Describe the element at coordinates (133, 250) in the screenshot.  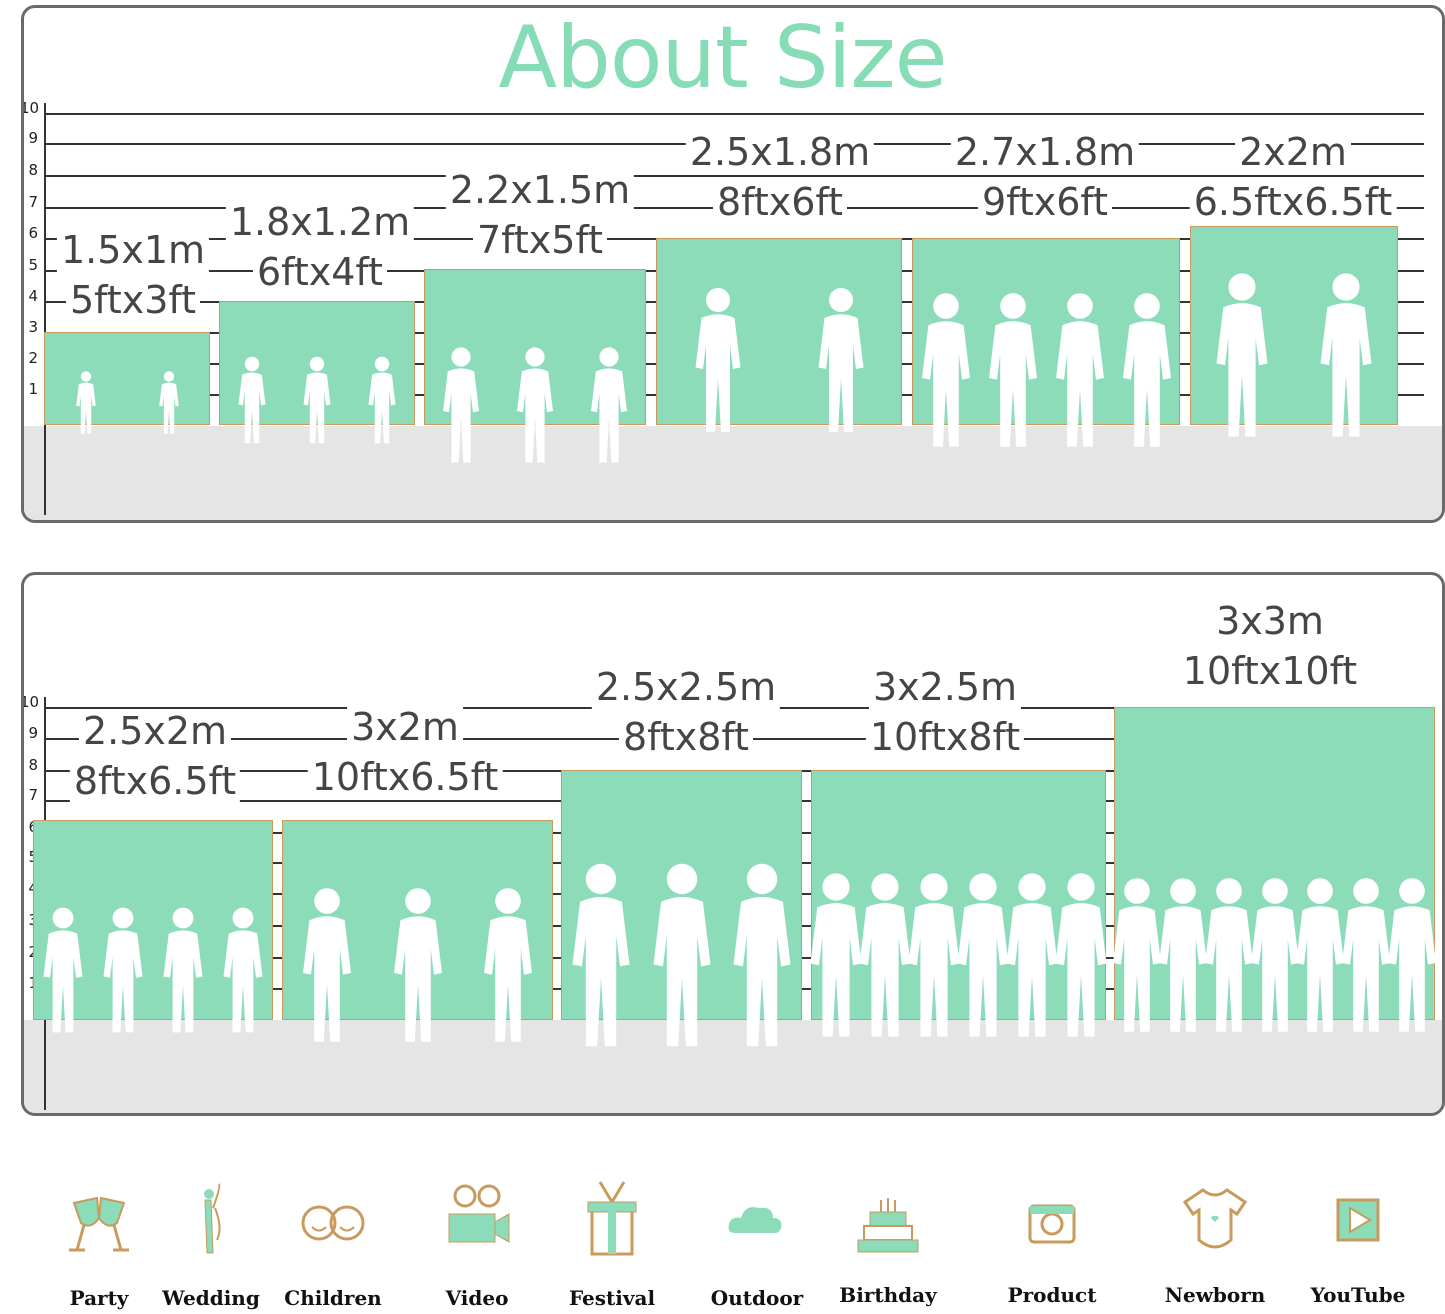
I see `size-metric-label: 1.5x1m` at that location.